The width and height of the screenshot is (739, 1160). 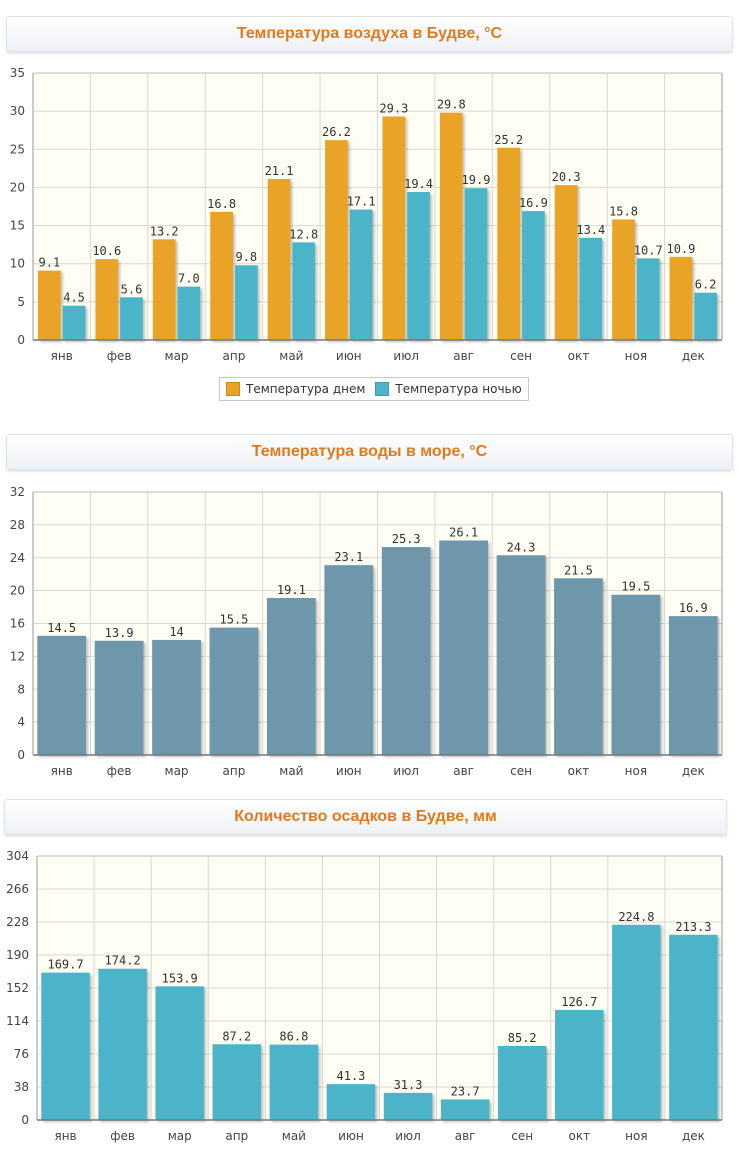 What do you see at coordinates (119, 633) in the screenshot?
I see `data-label: 13.9` at bounding box center [119, 633].